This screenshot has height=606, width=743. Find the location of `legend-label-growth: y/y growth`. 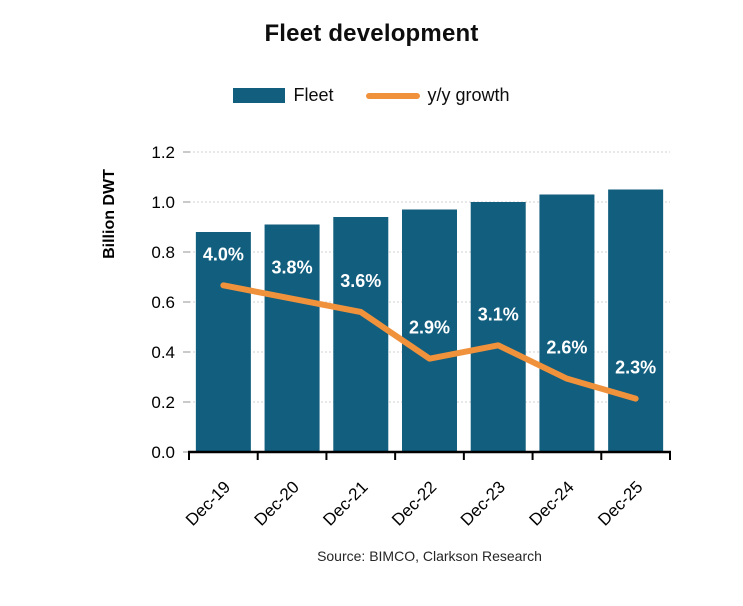

legend-label-growth: y/y growth is located at coordinates (468, 95).